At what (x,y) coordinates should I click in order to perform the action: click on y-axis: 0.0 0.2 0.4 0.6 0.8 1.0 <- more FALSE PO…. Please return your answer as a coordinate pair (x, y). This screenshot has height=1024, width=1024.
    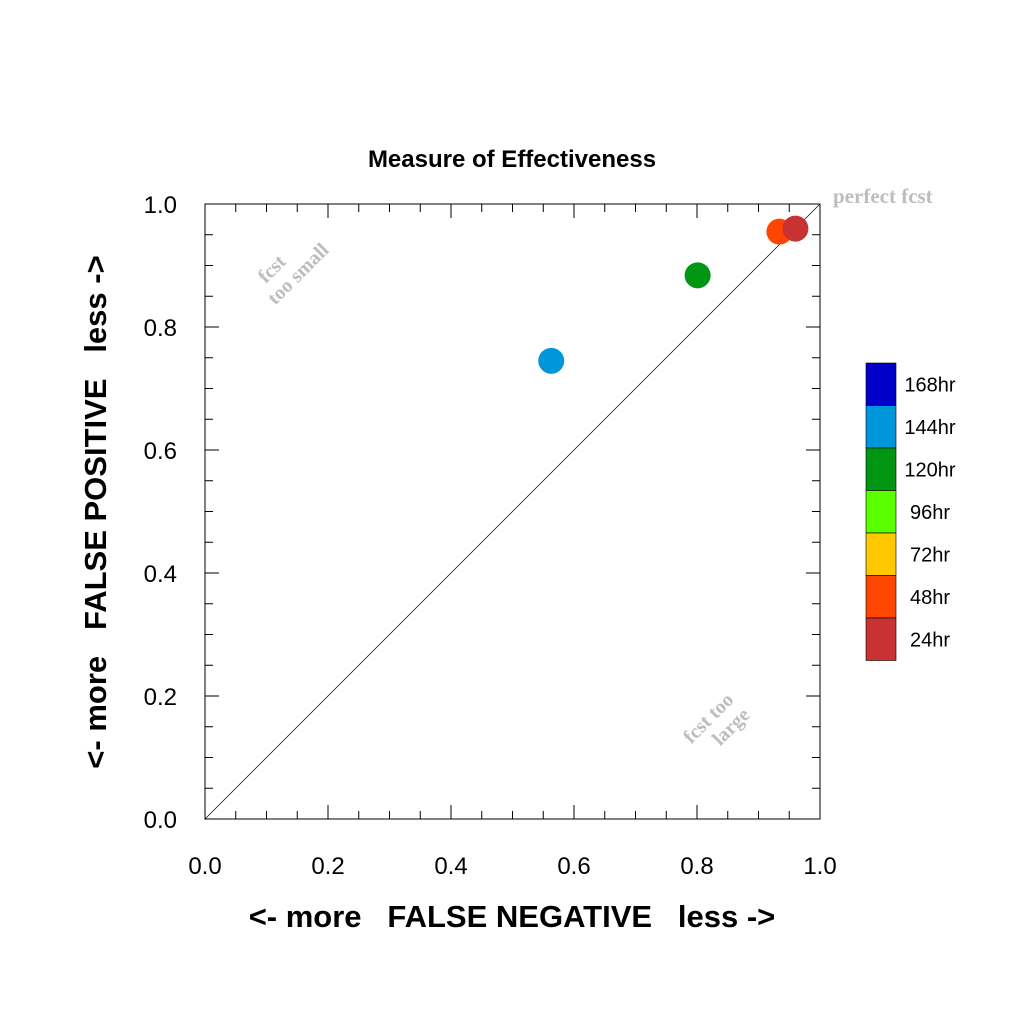
    Looking at the image, I should click on (127, 513).